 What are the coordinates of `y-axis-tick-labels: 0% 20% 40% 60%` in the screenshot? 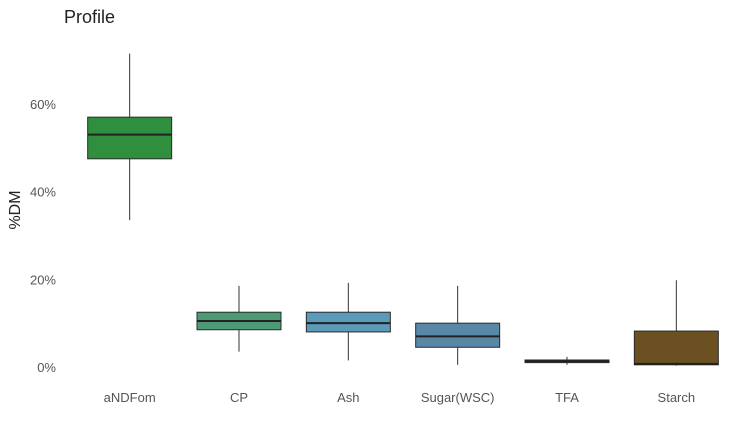 It's located at (43, 236).